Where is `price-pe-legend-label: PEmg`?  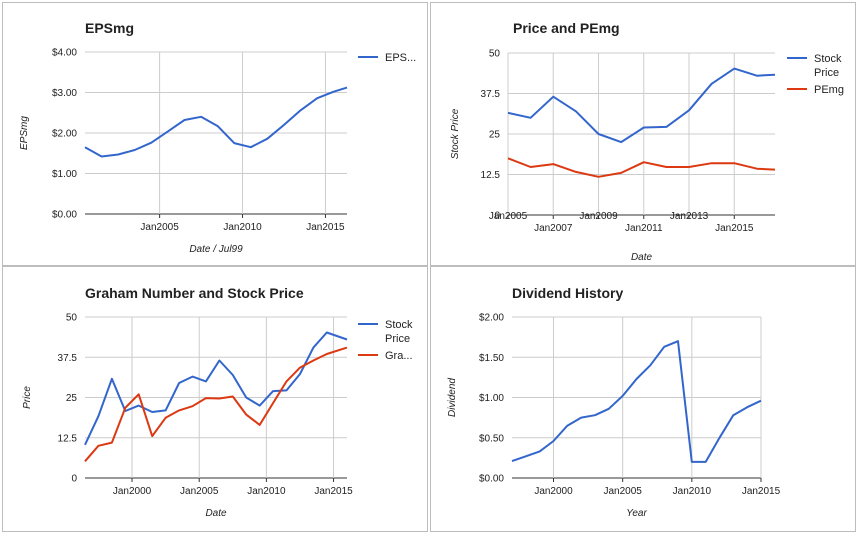
price-pe-legend-label: PEmg is located at coordinates (829, 90).